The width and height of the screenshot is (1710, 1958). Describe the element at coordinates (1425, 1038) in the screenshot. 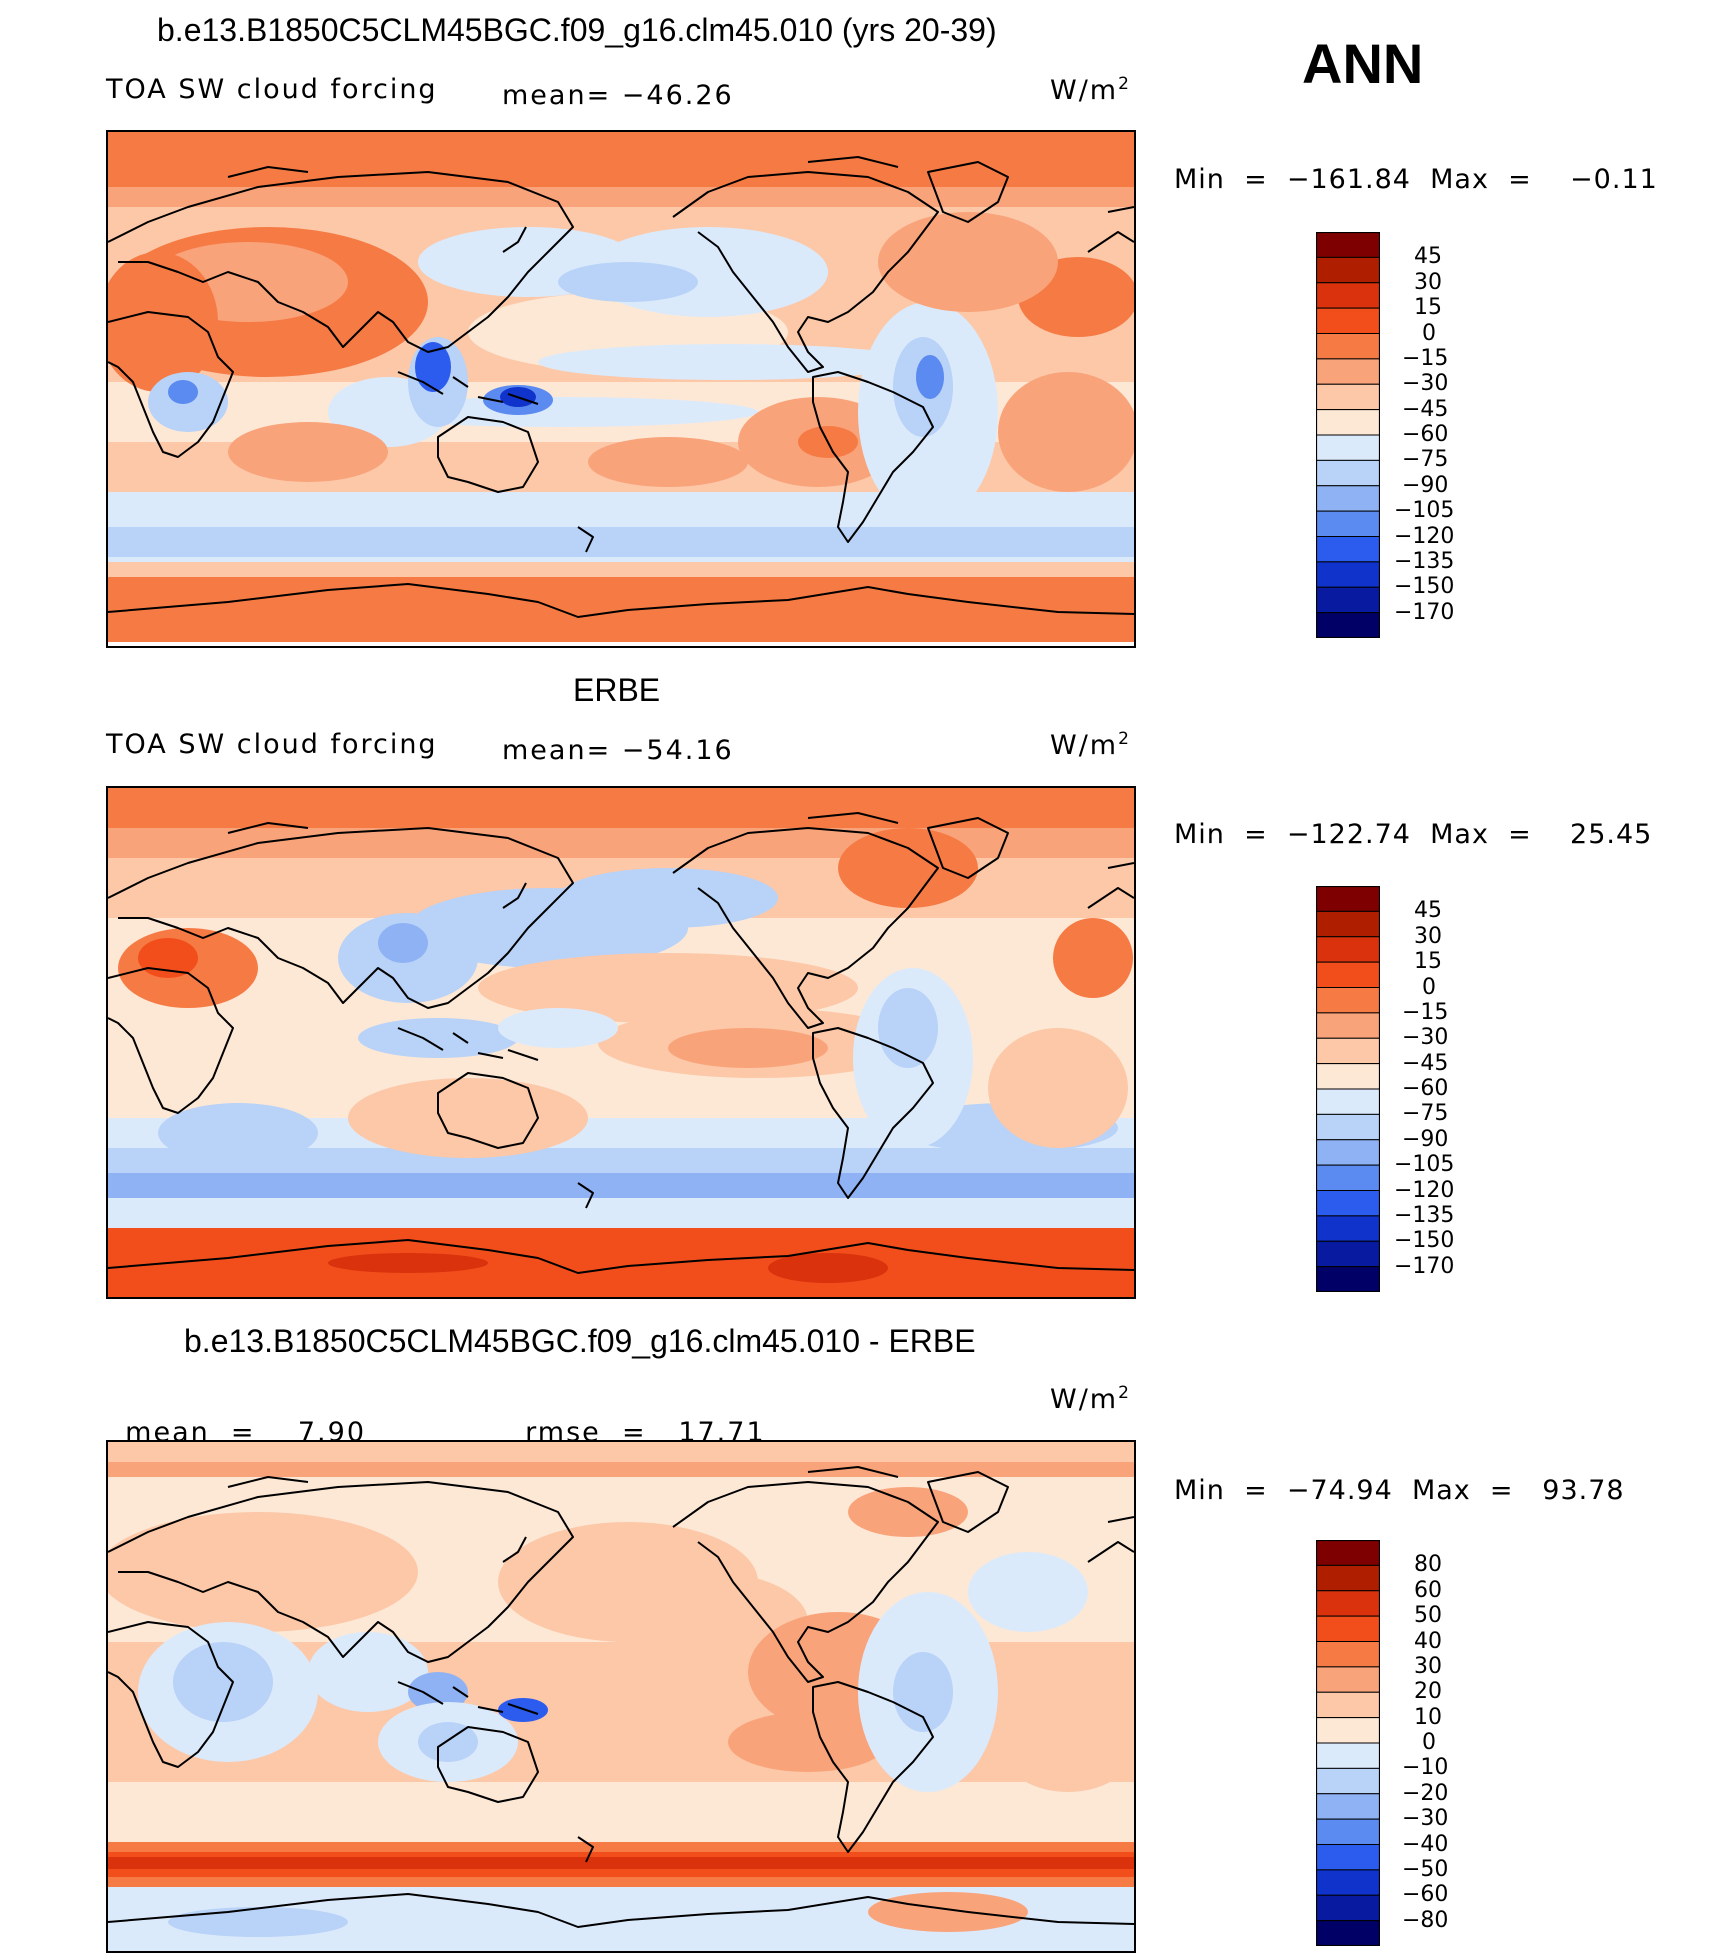

I see `colorbar-tick-label: −30` at that location.